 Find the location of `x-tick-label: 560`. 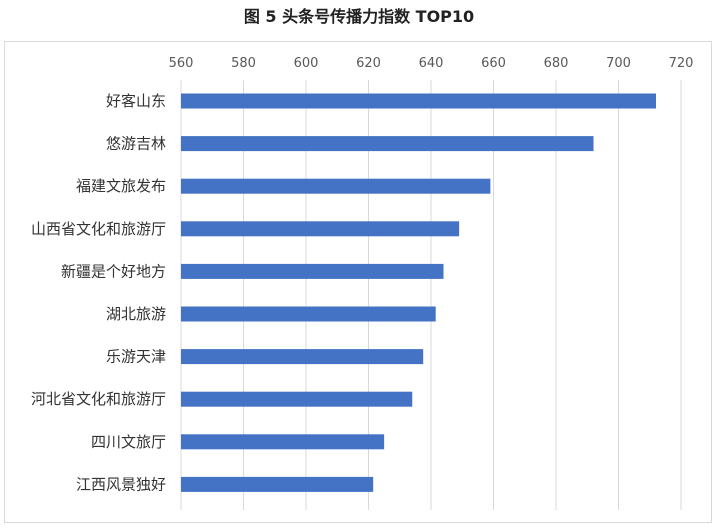

x-tick-label: 560 is located at coordinates (181, 63).